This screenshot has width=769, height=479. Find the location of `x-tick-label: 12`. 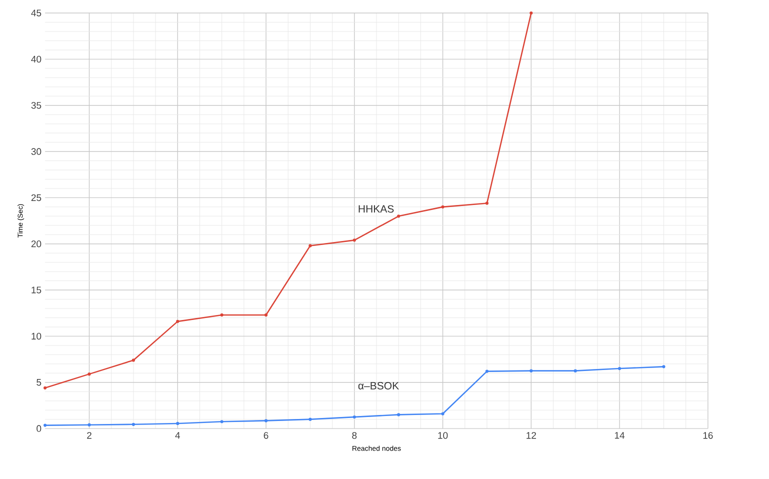

x-tick-label: 12 is located at coordinates (531, 435).